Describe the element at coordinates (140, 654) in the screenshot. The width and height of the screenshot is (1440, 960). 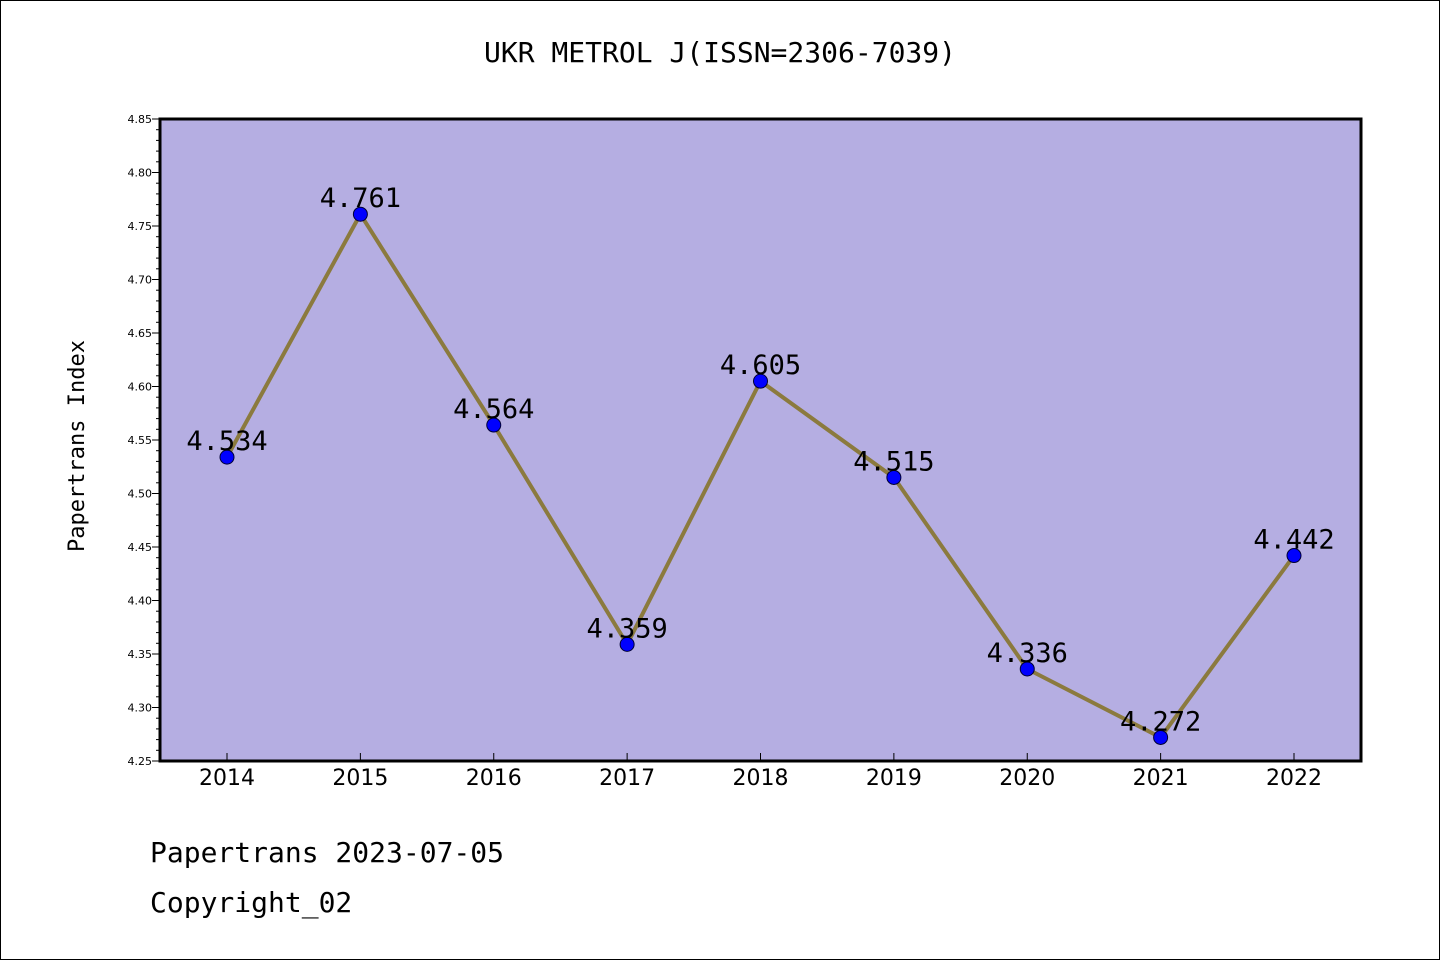
I see `y-tick-label: 4.35` at that location.